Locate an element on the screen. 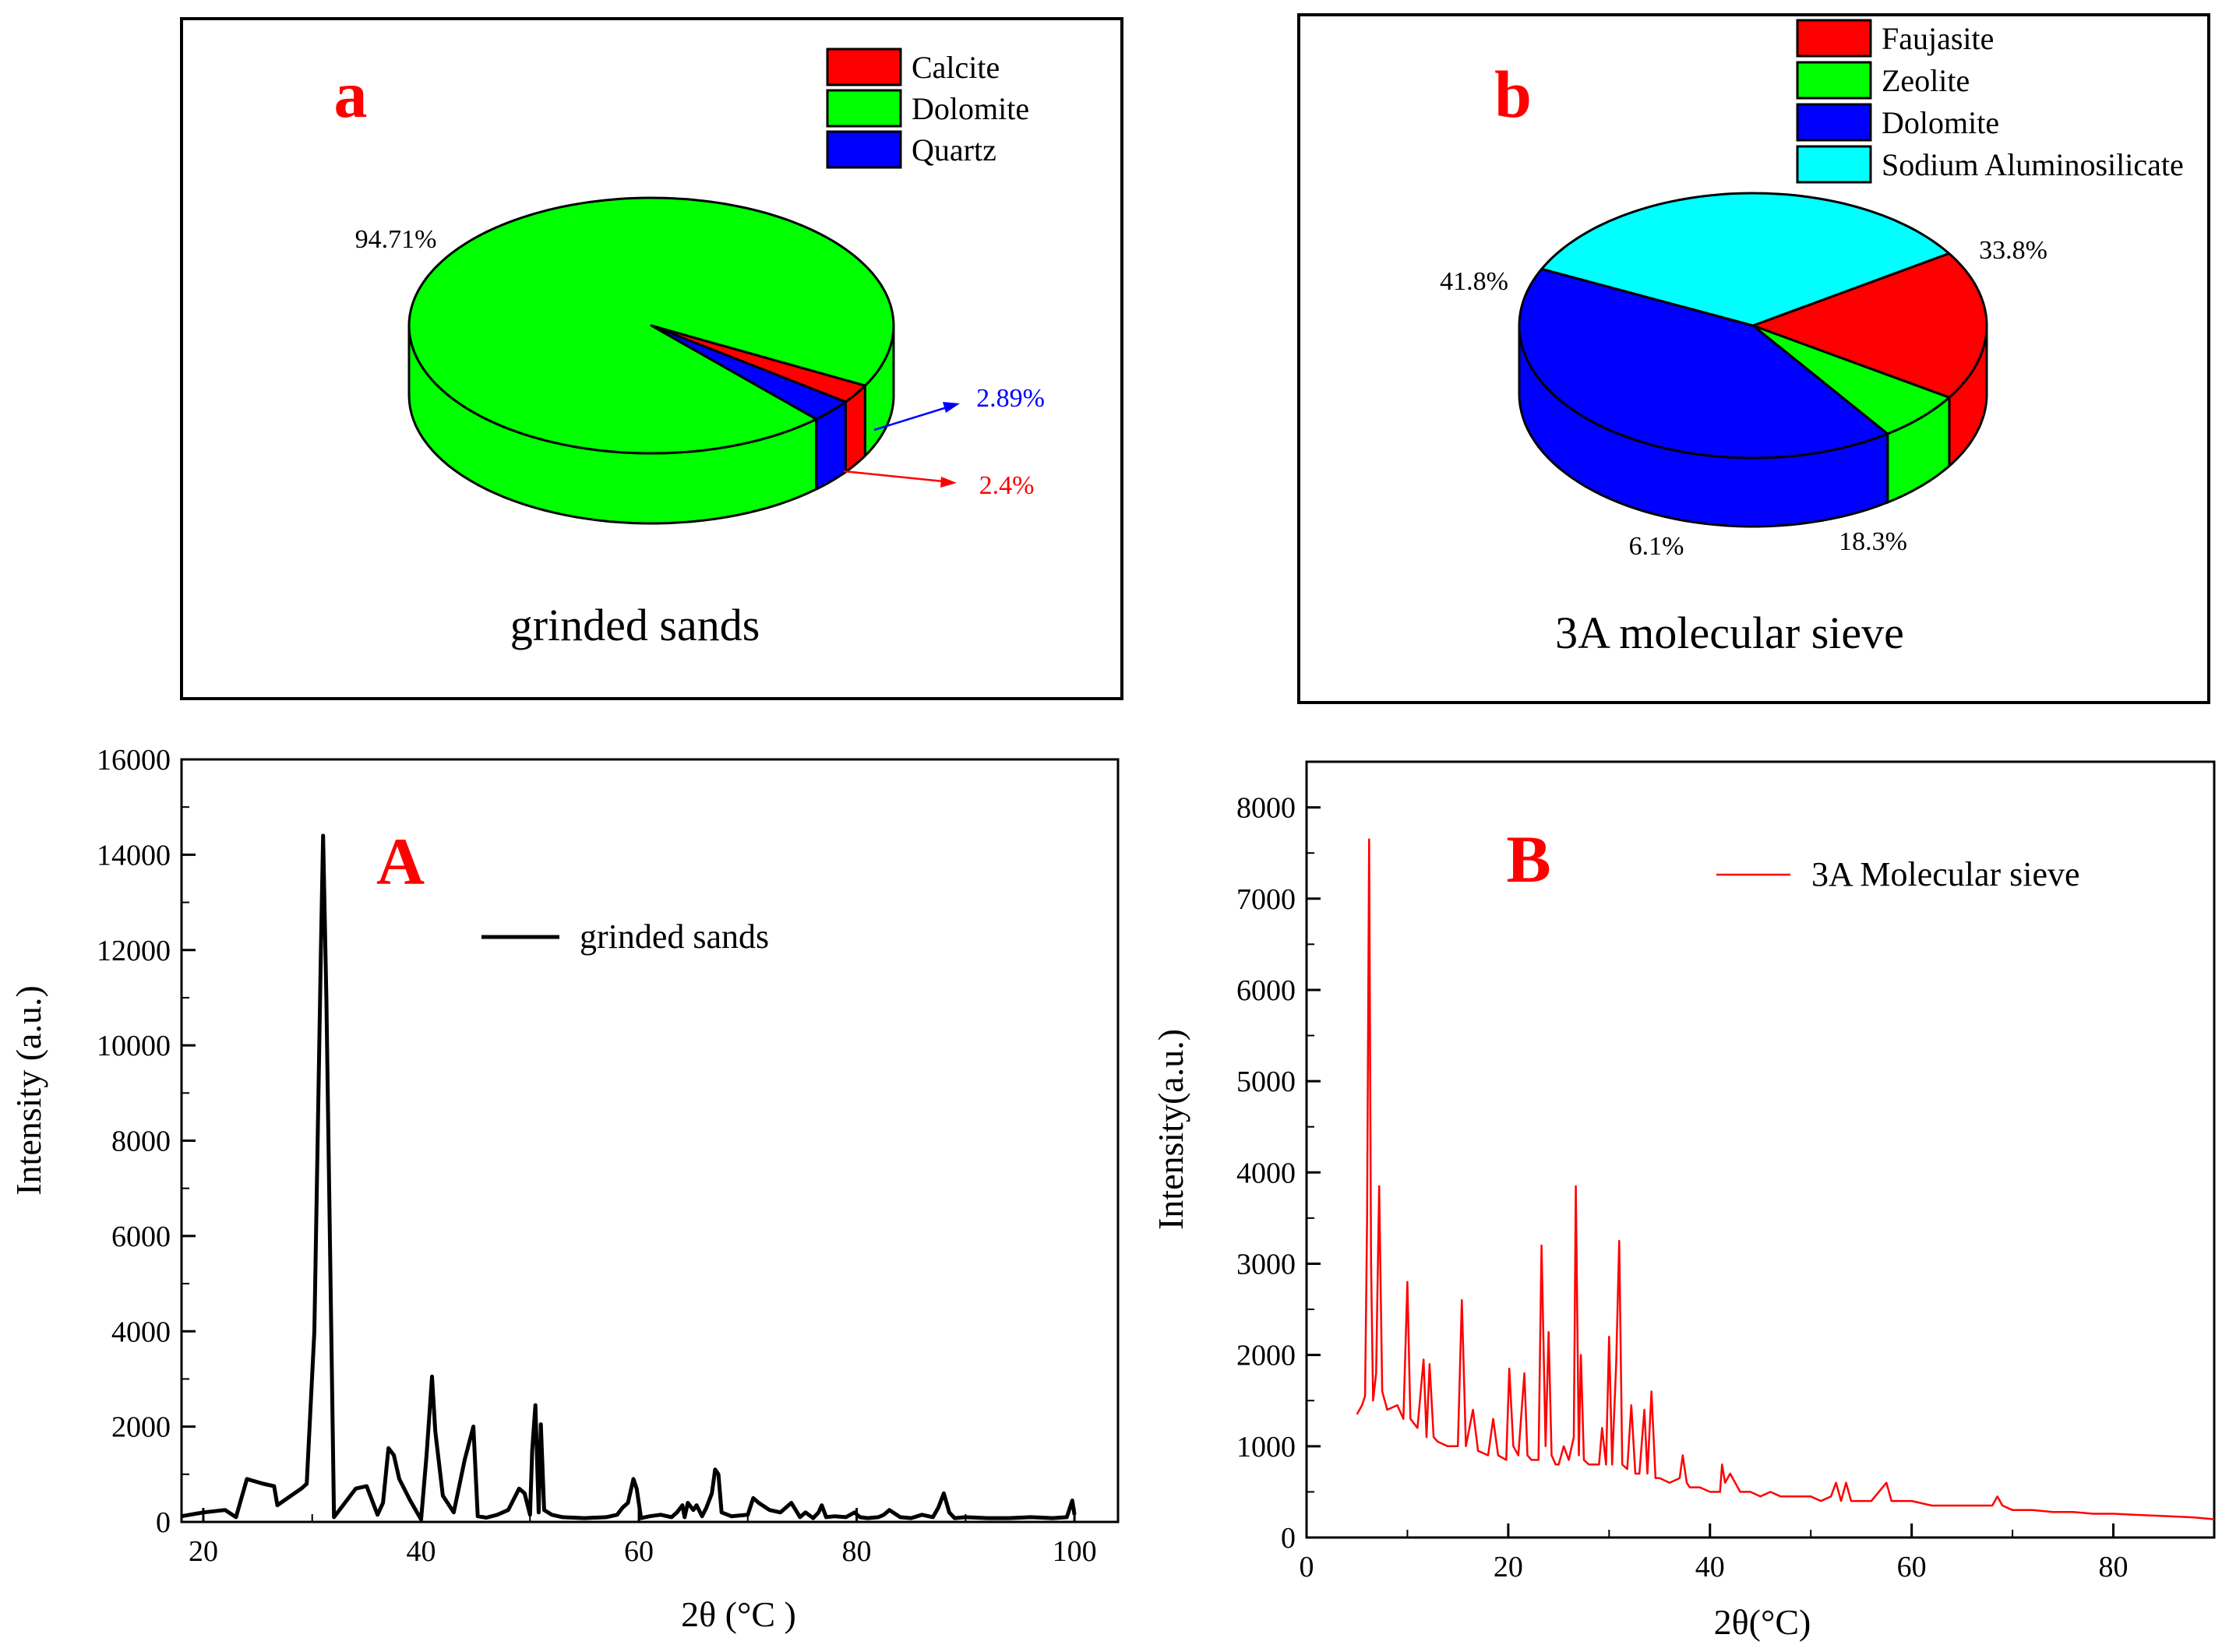 Image resolution: width=2222 pixels, height=1652 pixels. pie-a-top-faces is located at coordinates (651, 325).